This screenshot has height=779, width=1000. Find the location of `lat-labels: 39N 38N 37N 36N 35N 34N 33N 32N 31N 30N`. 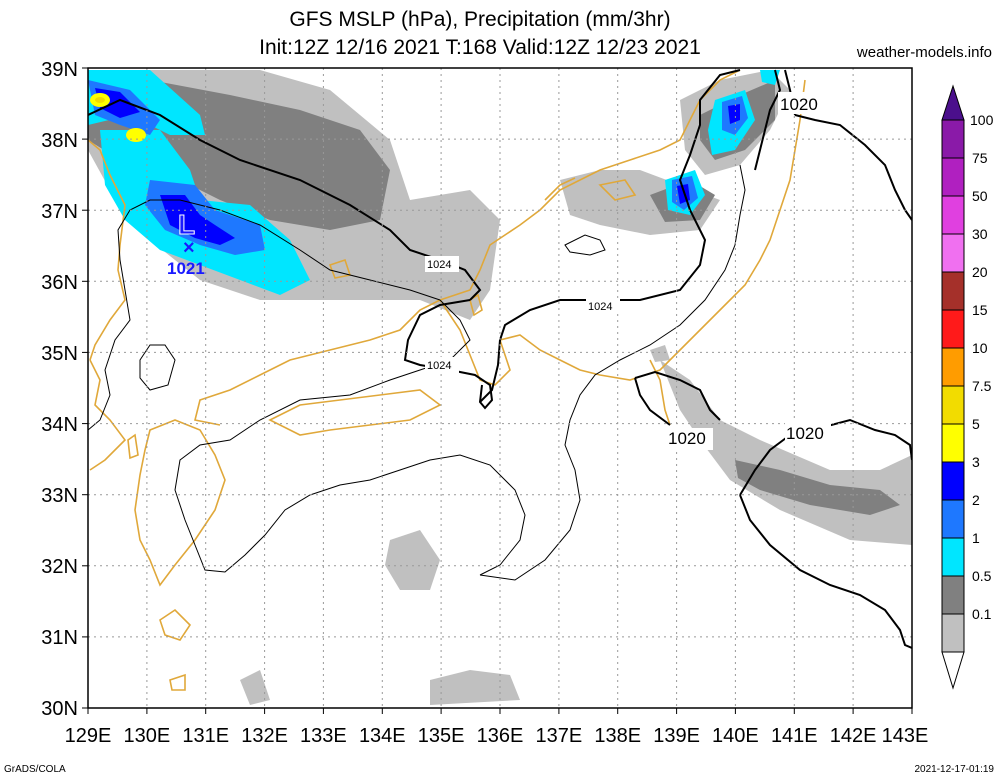

lat-labels: 39N 38N 37N 36N 35N 34N 33N 32N 31N 30N is located at coordinates (59, 389).